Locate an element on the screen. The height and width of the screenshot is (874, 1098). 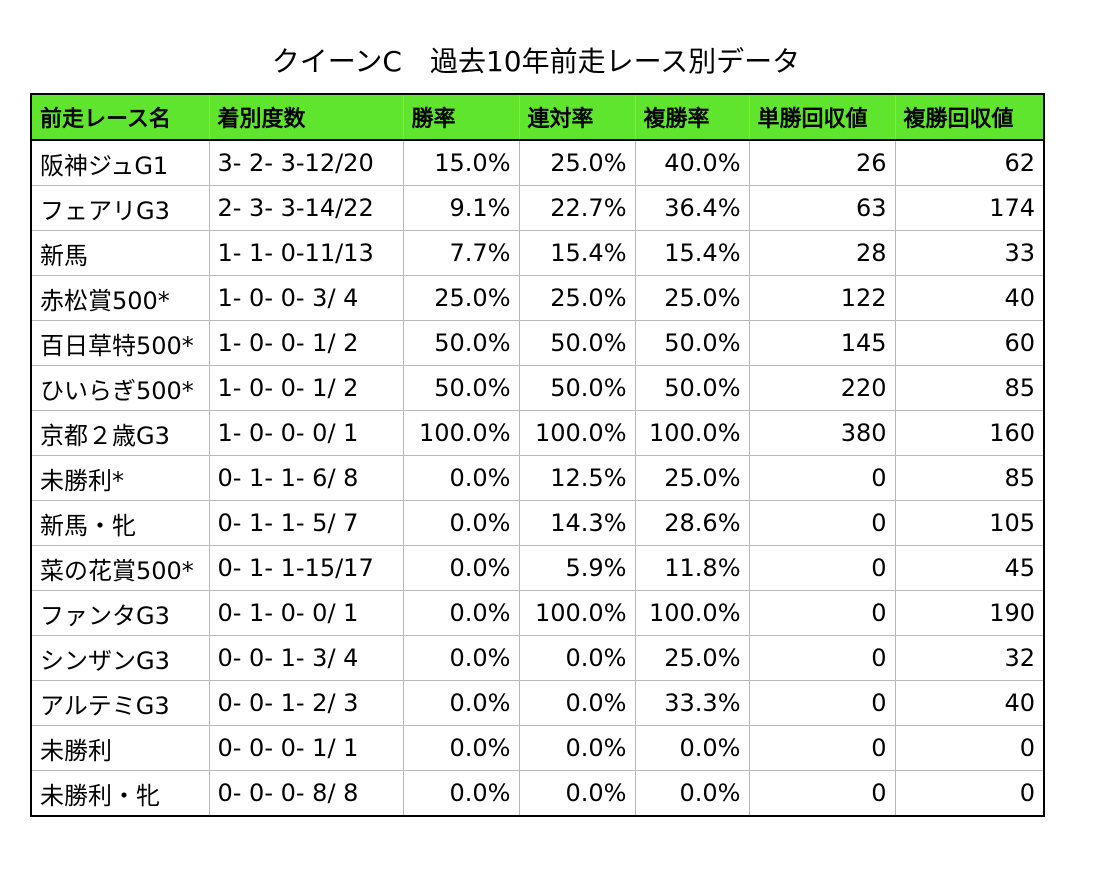
race-name-cell: アルテミG3 is located at coordinates (120, 703).